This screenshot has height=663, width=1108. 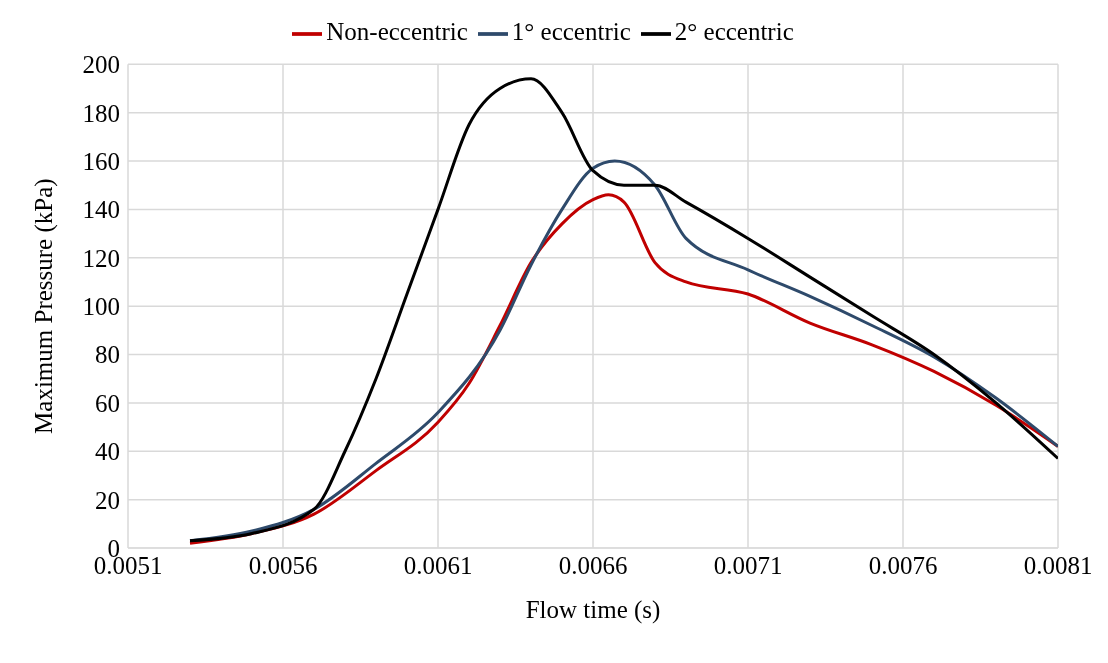 I want to click on x-tick-label: 0.0071, so click(x=748, y=565).